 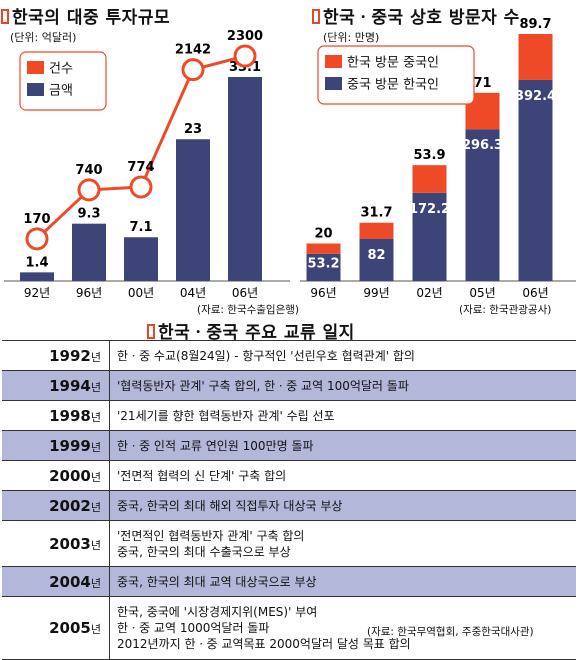 I want to click on timeline-year-number: 1998, so click(x=70, y=415).